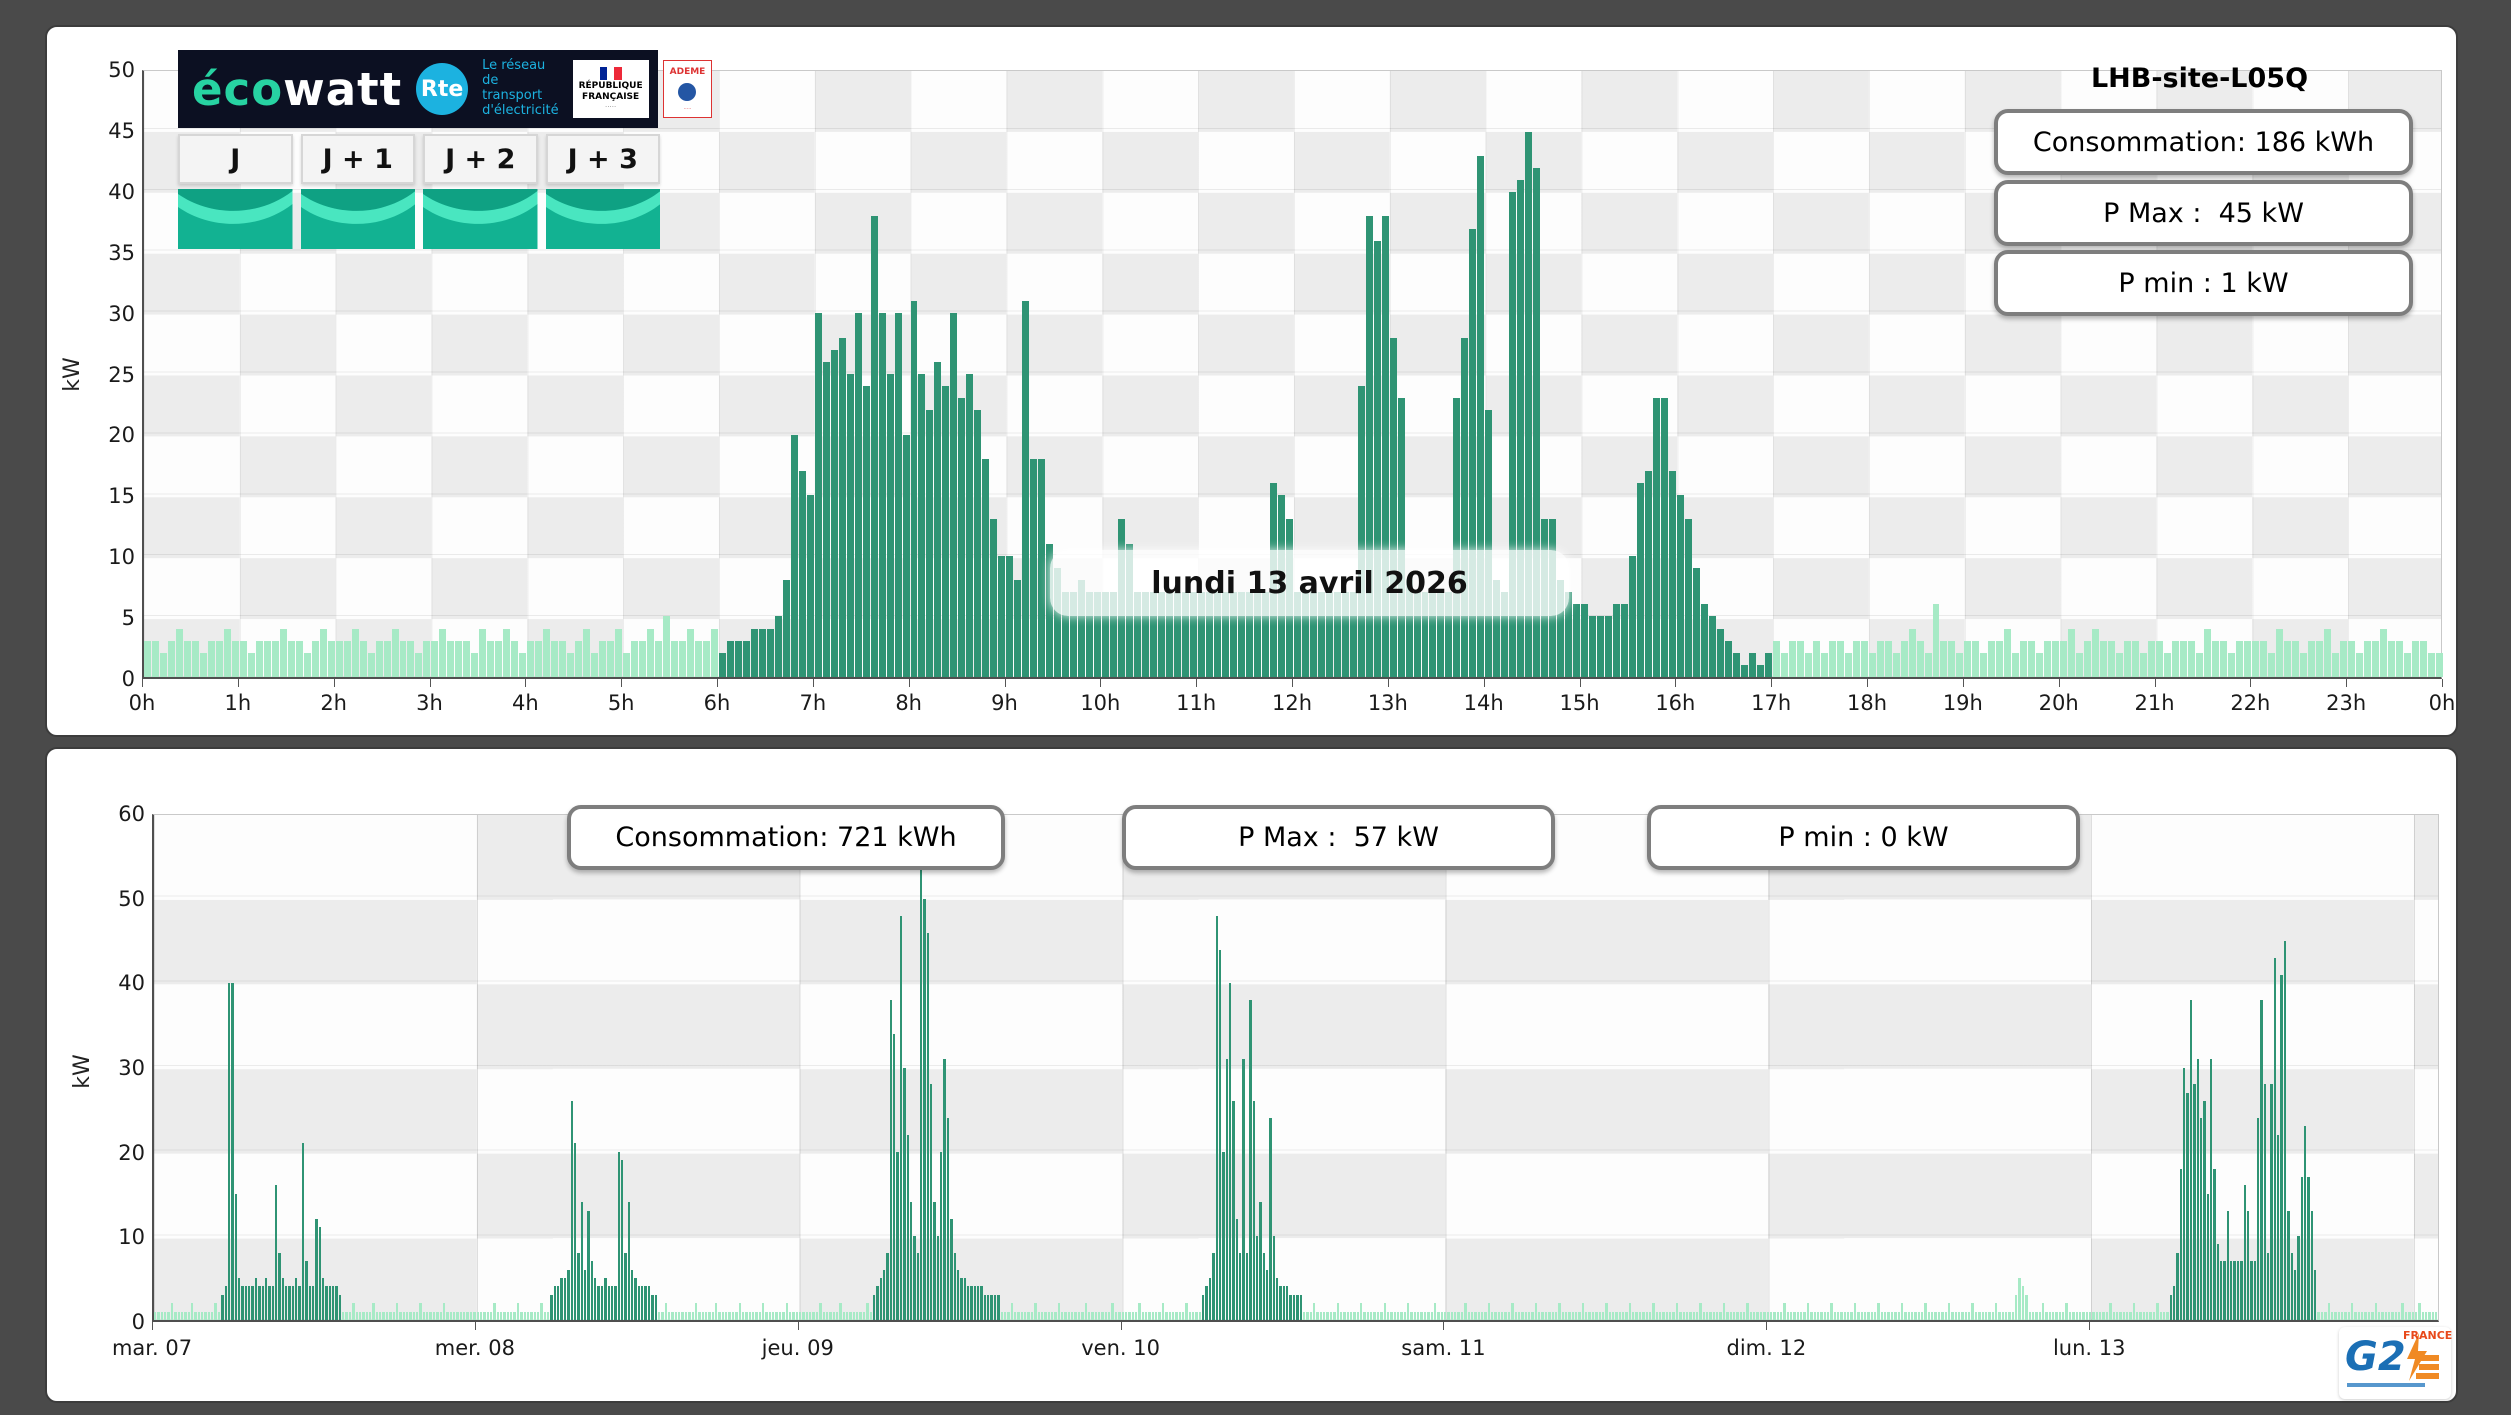 This screenshot has height=1415, width=2511. Describe the element at coordinates (121, 374) in the screenshot. I see `y-tick-label: 25` at that location.